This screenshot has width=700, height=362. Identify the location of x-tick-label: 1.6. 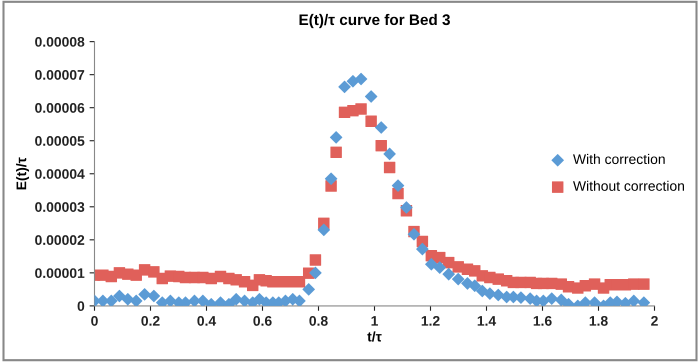
(543, 321).